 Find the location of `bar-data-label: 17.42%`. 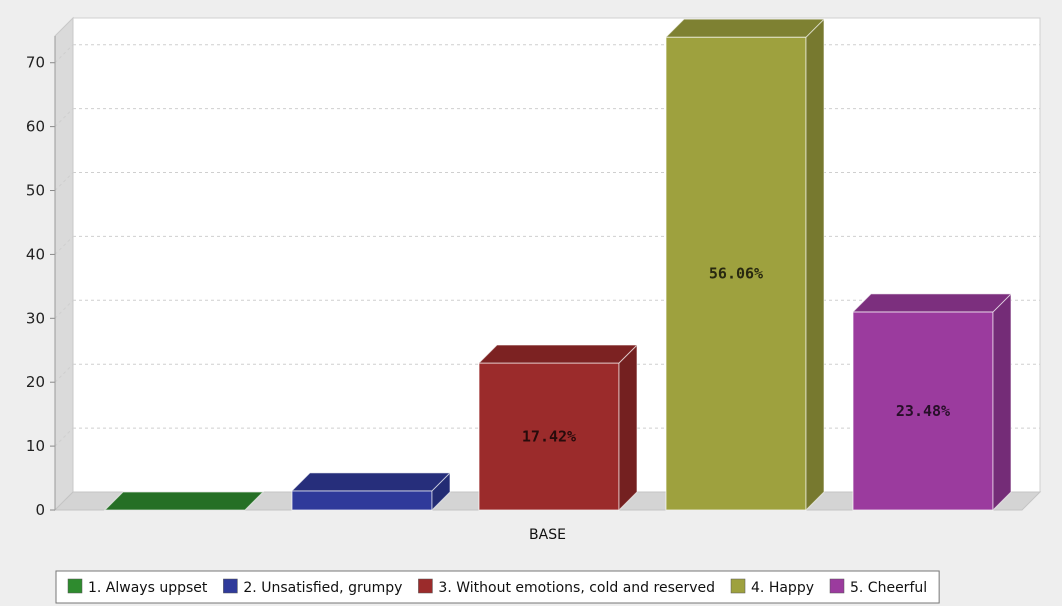

bar-data-label: 17.42% is located at coordinates (549, 437).